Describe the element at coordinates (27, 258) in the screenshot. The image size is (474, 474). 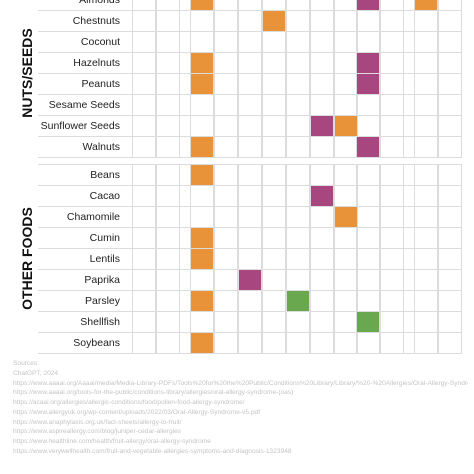
I see `group-label: OTHER FOODS` at that location.